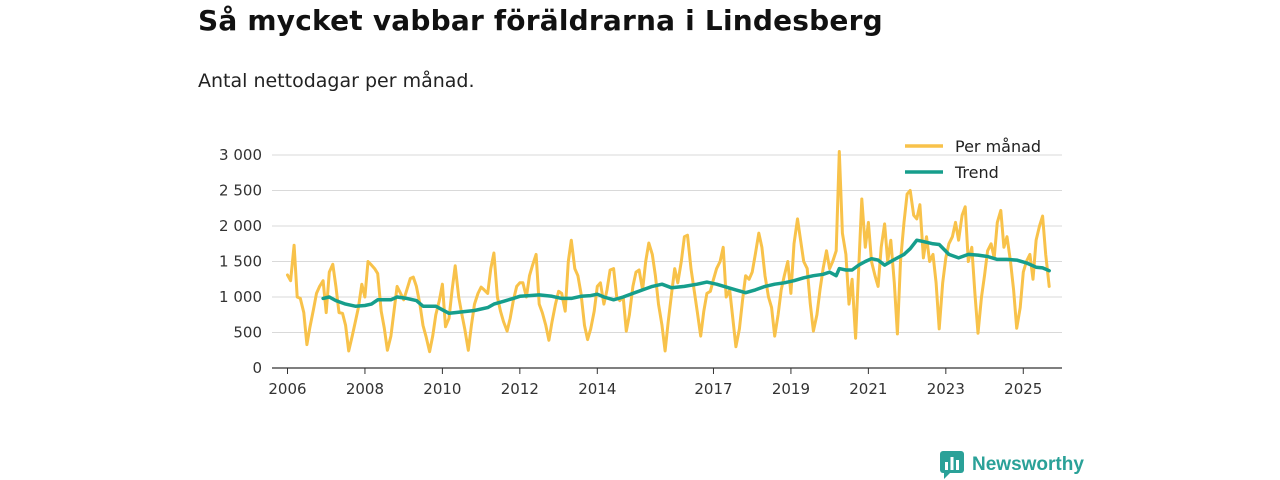 The height and width of the screenshot is (480, 1280). I want to click on series-line-trend, so click(686, 277).